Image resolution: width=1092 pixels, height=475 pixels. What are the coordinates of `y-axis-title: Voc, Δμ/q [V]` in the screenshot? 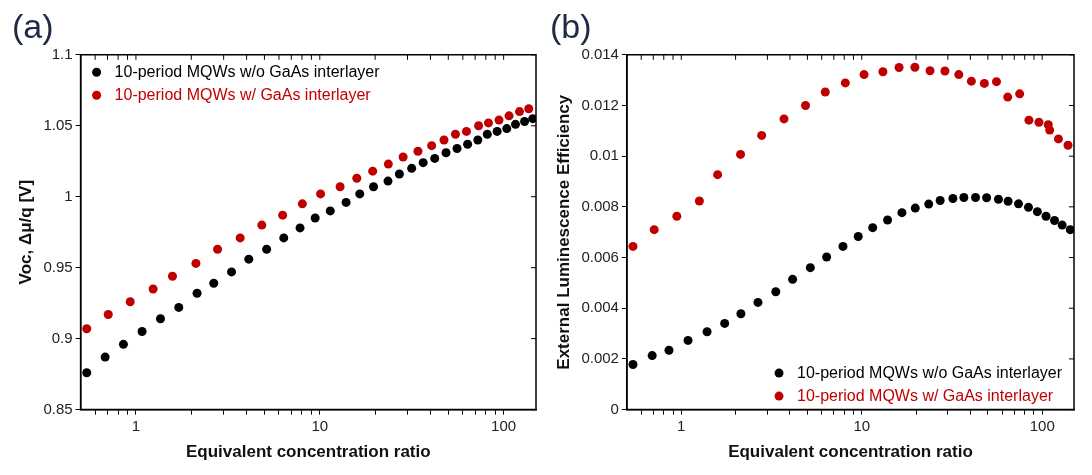 It's located at (25, 232).